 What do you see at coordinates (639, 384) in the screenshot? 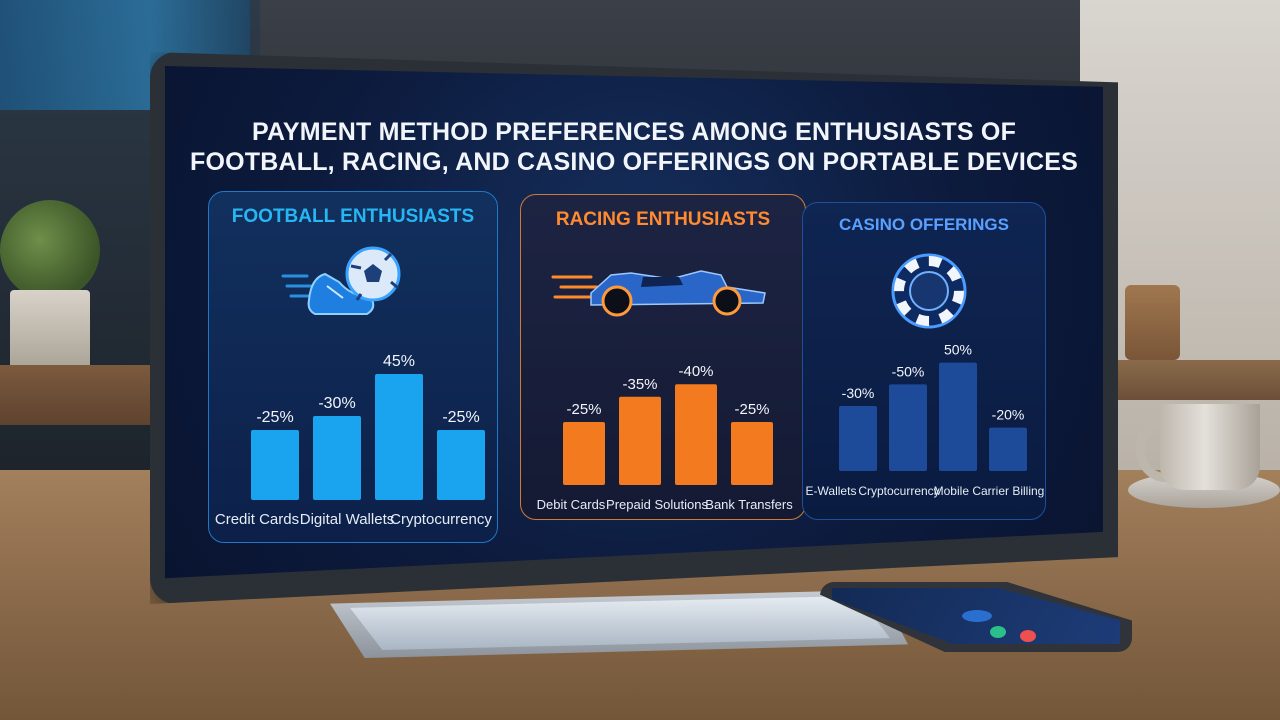
I see `bar-value-label-1-1: -35%` at bounding box center [639, 384].